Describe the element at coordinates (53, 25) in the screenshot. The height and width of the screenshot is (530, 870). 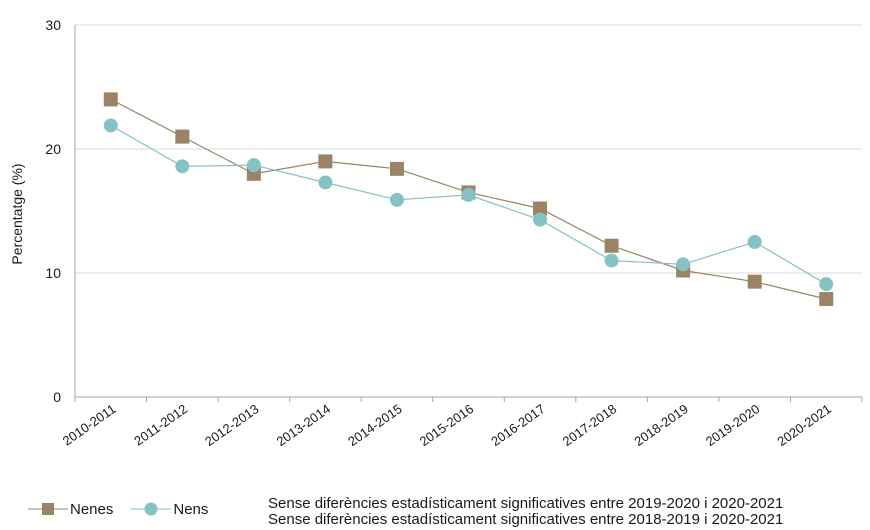
I see `y-tick-label: 30` at that location.